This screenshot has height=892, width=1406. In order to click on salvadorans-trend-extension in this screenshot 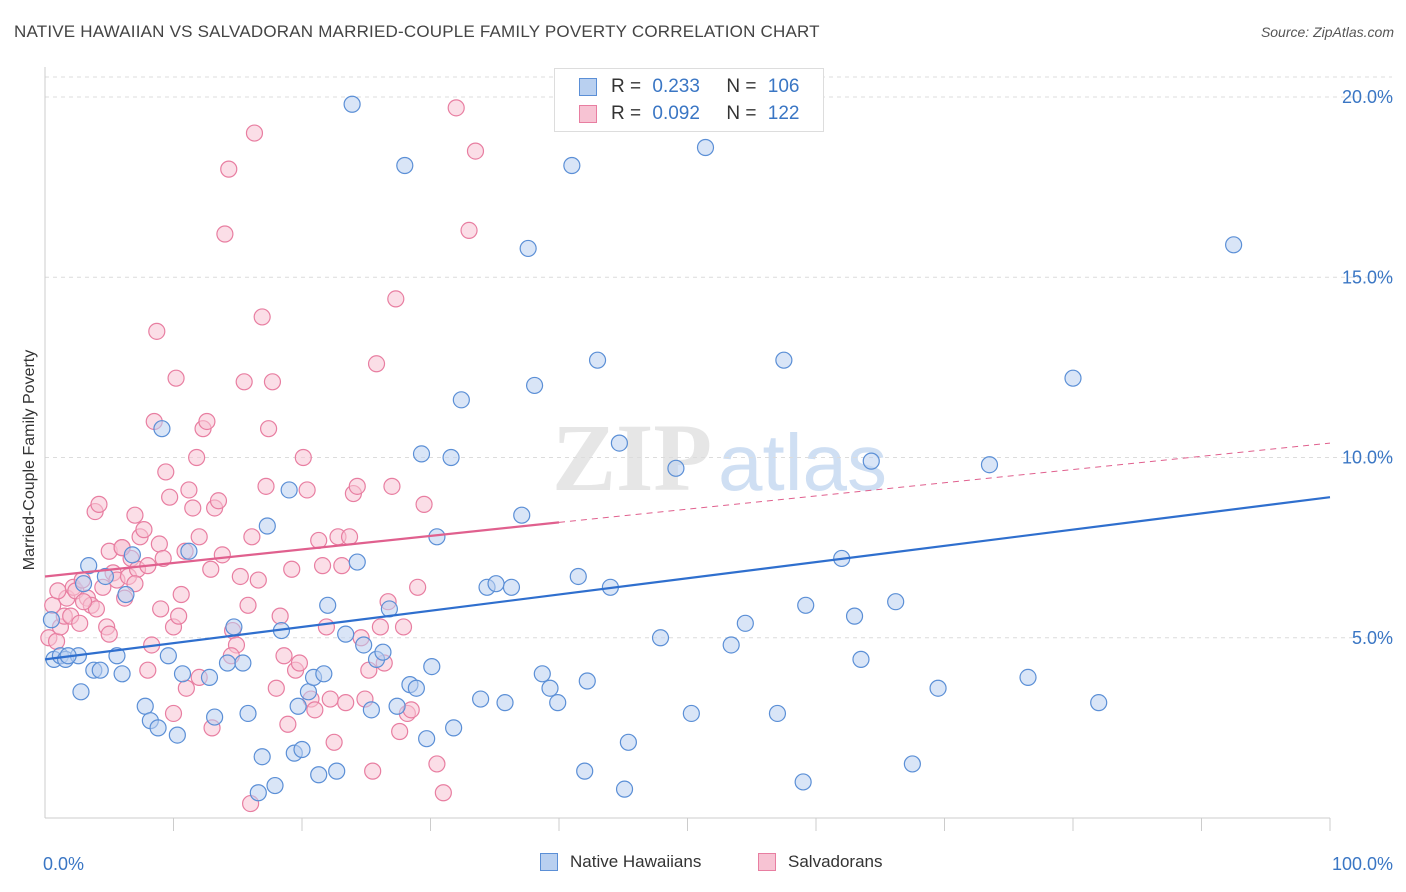, I will do `click(944, 482)`.